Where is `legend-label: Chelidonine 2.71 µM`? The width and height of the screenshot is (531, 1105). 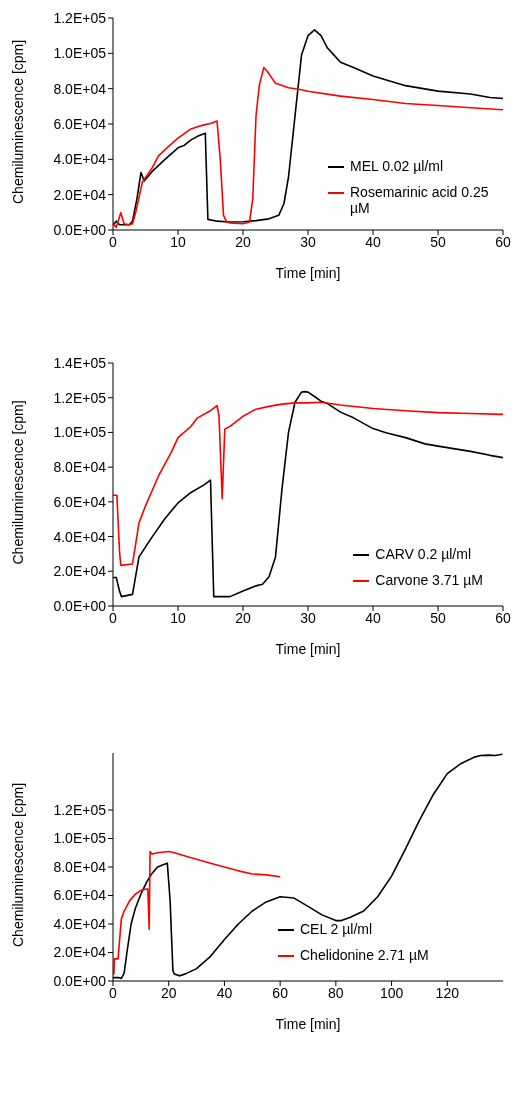 legend-label: Chelidonine 2.71 µM is located at coordinates (364, 955).